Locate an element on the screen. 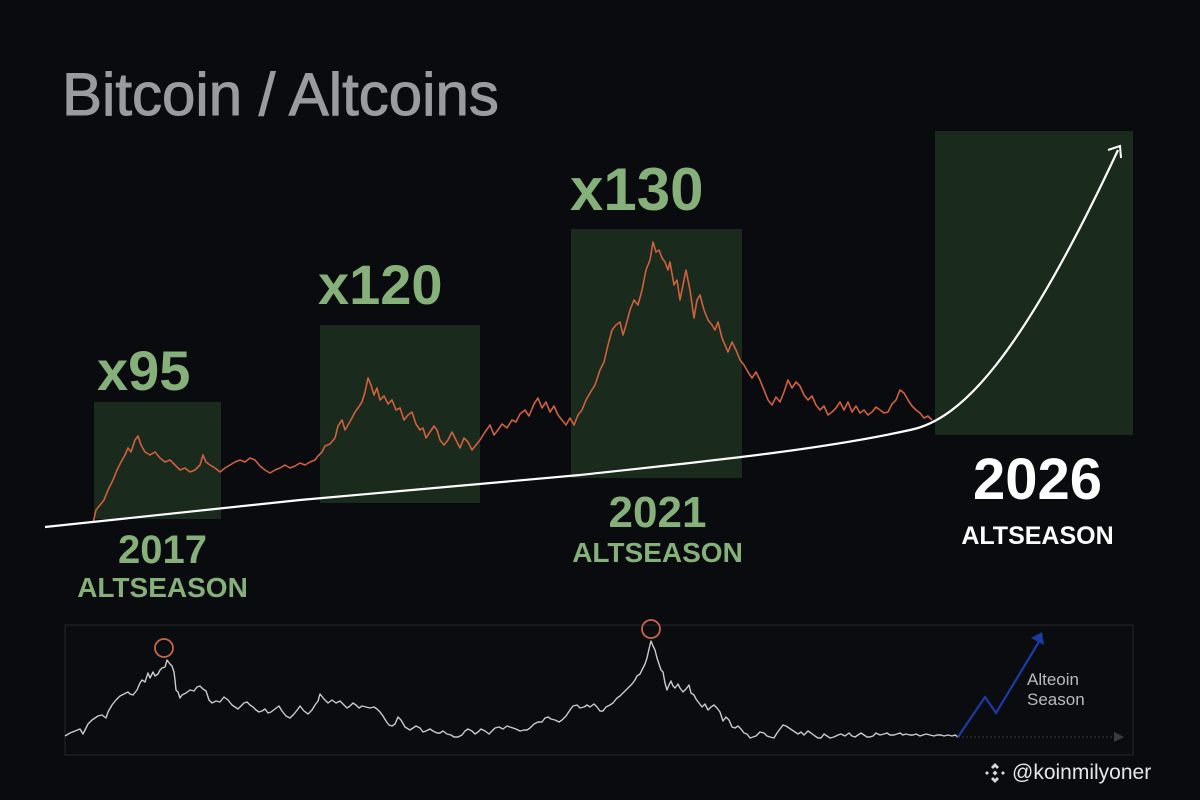 This screenshot has width=1200, height=800. altseason-2026-label: ALTSEASON is located at coordinates (1037, 536).